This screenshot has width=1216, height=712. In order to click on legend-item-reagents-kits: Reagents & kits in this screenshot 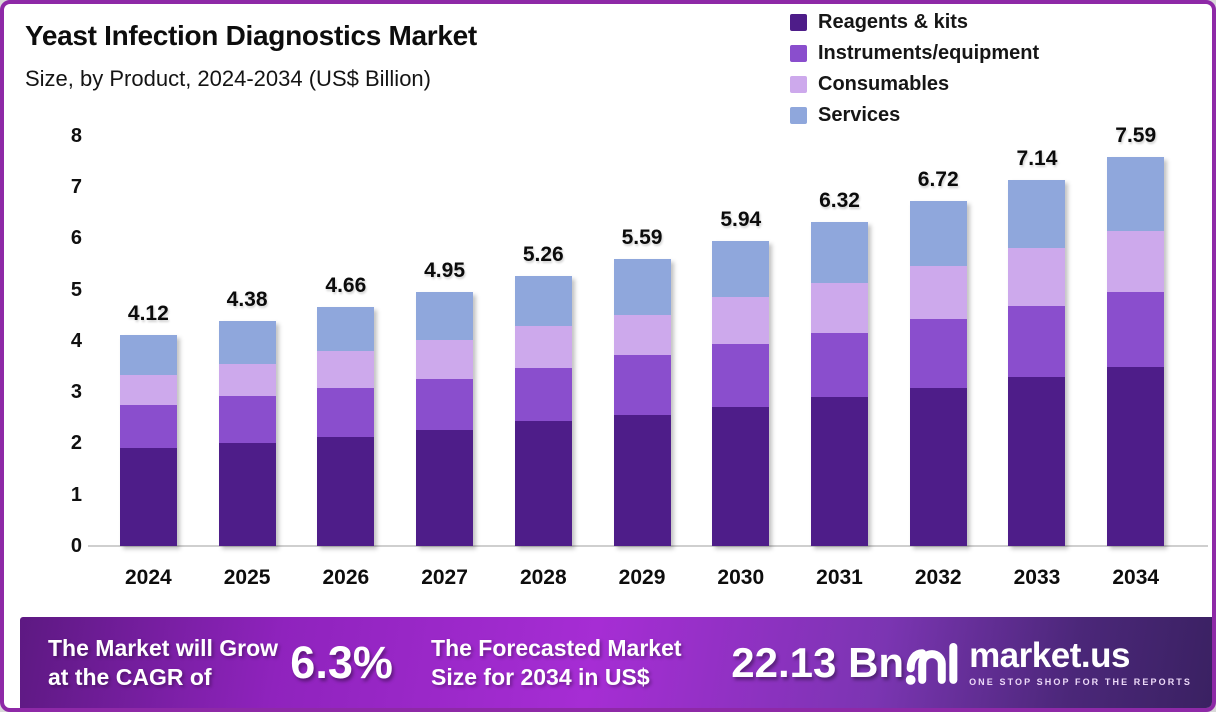, I will do `click(914, 22)`.